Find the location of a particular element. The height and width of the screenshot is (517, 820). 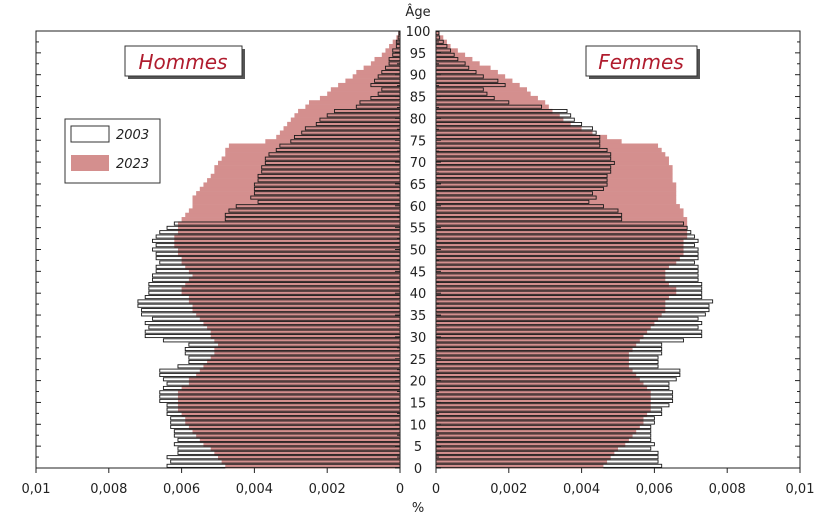

x-tick-label-femmes-5: 0,01 is located at coordinates (800, 489).